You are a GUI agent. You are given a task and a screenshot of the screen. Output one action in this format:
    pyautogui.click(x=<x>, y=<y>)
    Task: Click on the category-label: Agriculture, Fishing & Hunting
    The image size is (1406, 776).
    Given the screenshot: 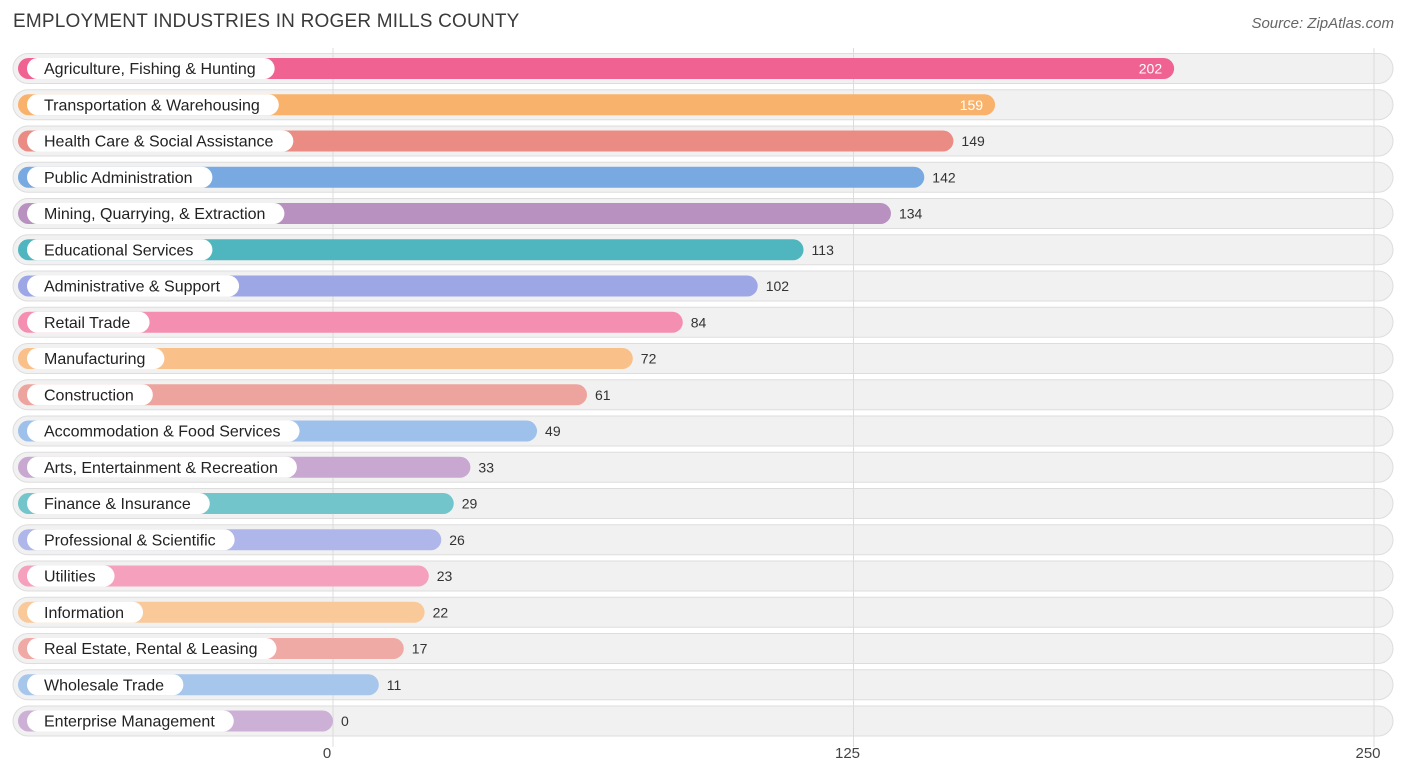 What is the action you would take?
    pyautogui.click(x=150, y=69)
    